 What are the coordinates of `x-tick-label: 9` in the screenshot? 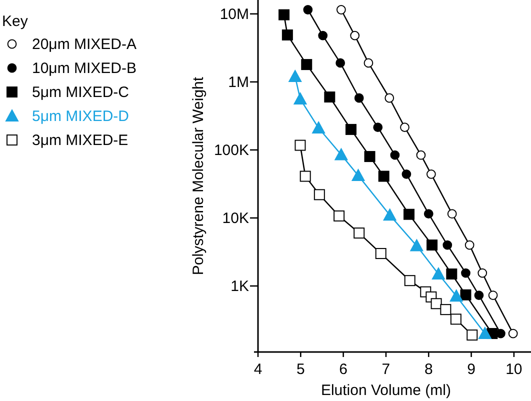 It's located at (471, 369).